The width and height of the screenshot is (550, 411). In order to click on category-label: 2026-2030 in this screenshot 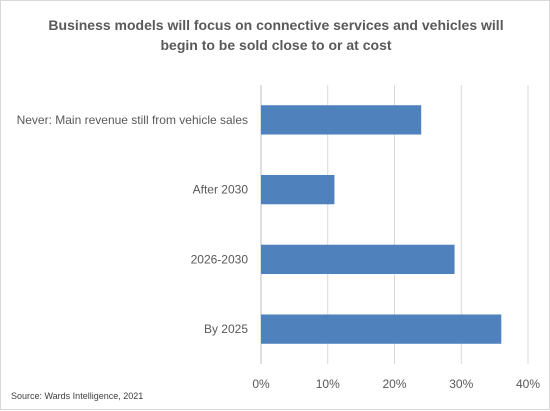, I will do `click(220, 259)`.